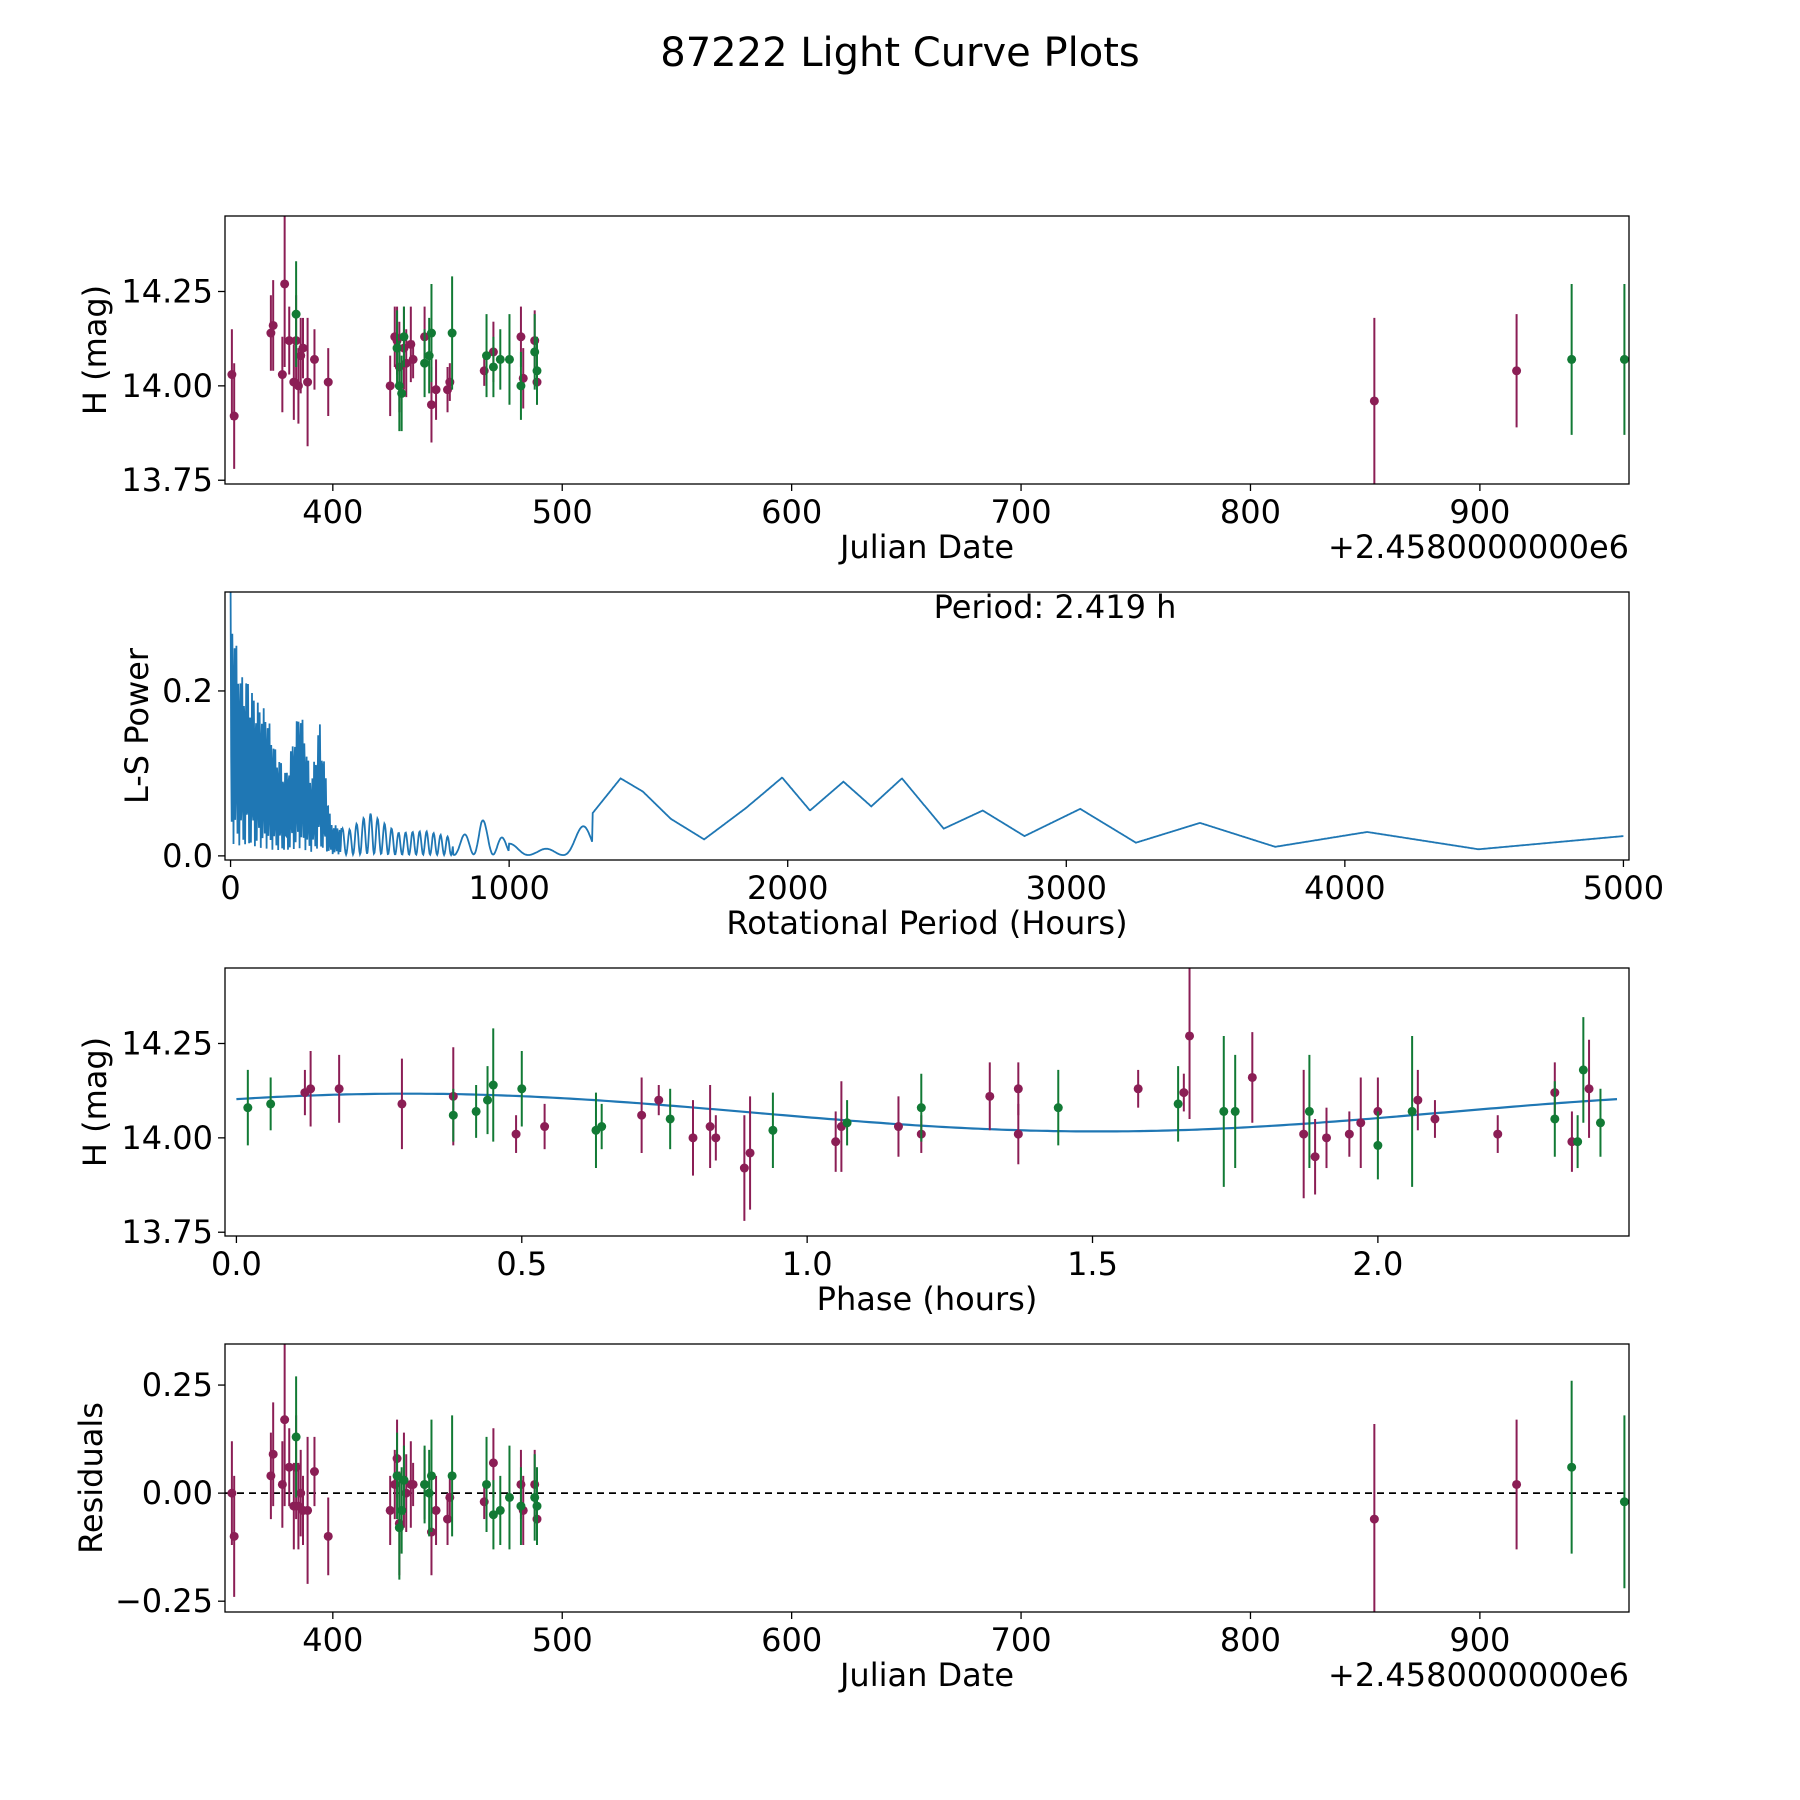 This screenshot has width=1800, height=1800. I want to click on x-tick-label: 900, so click(1479, 512).